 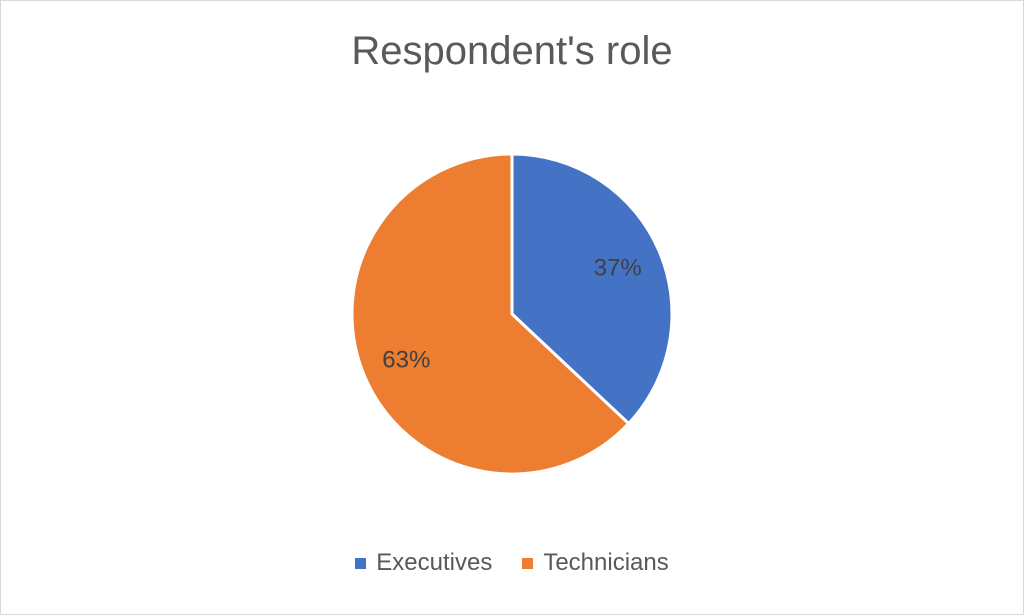 I want to click on pie-labels: 37% 63%, so click(x=511, y=314).